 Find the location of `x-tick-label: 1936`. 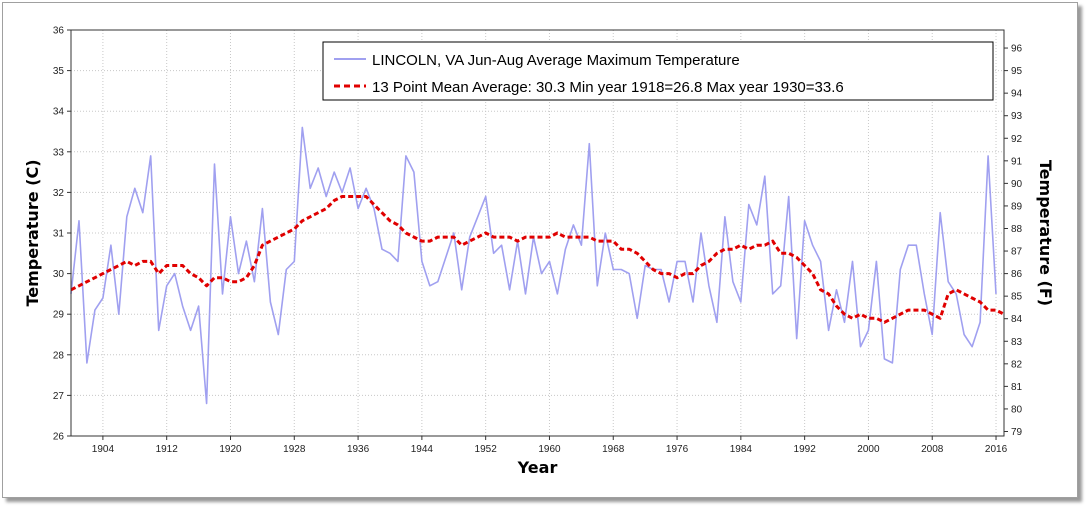

x-tick-label: 1936 is located at coordinates (358, 449).